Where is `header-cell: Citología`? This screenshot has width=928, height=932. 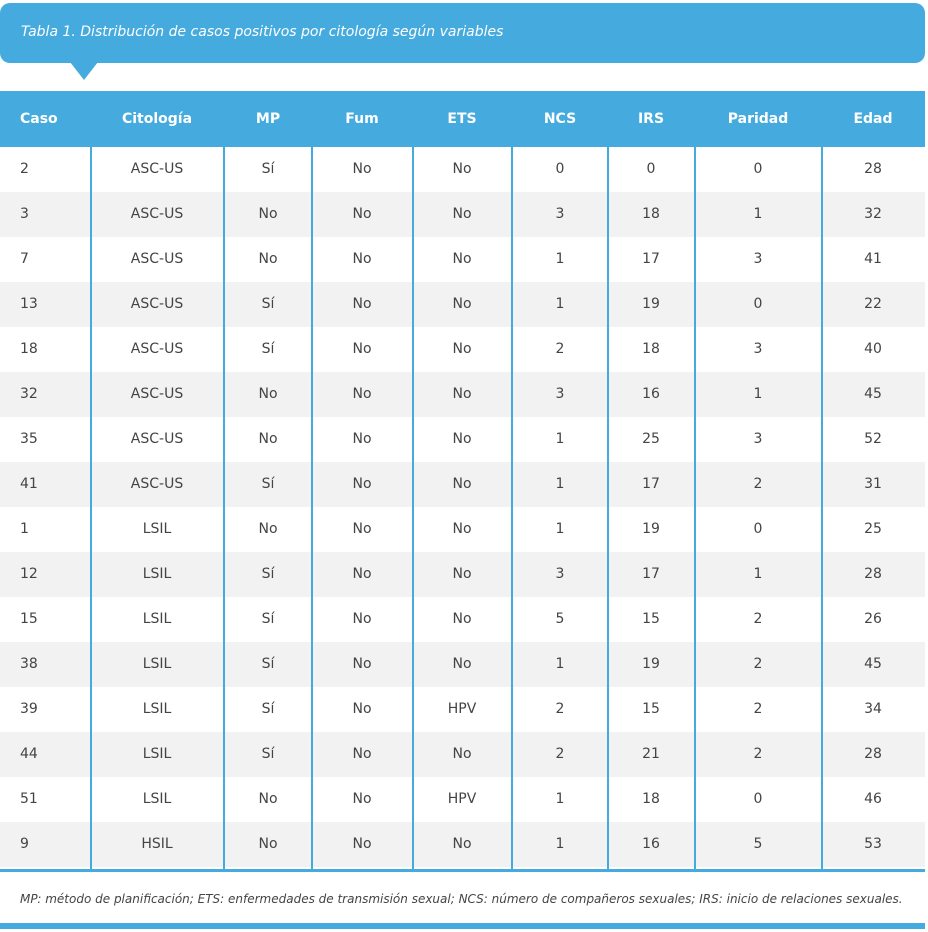 header-cell: Citología is located at coordinates (157, 119).